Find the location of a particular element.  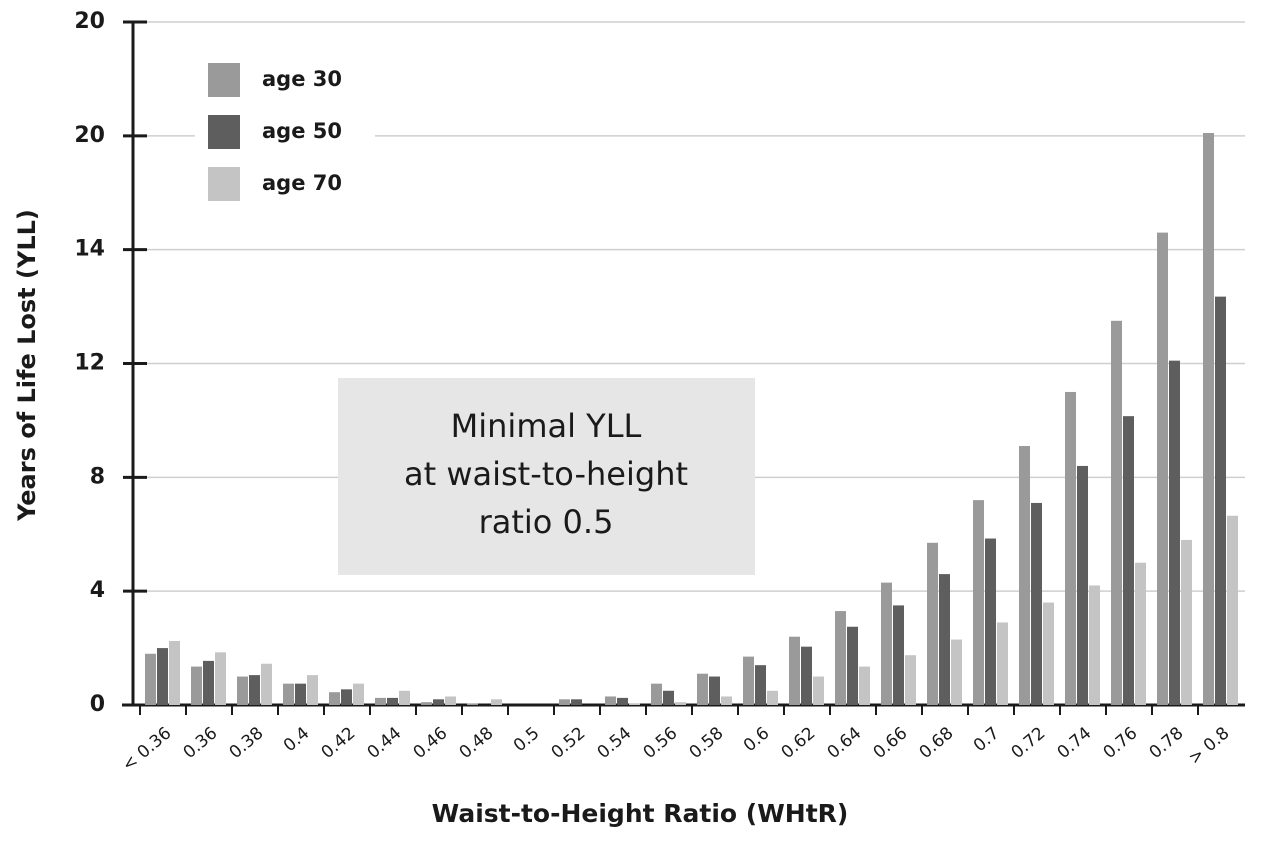

x-tick-label: 0.52 is located at coordinates (569, 743).